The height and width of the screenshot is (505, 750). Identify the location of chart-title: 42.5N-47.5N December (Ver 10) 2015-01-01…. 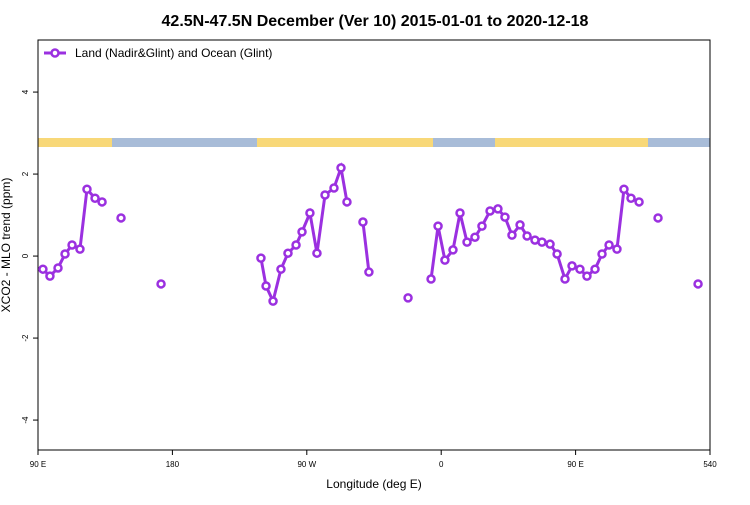
(375, 21).